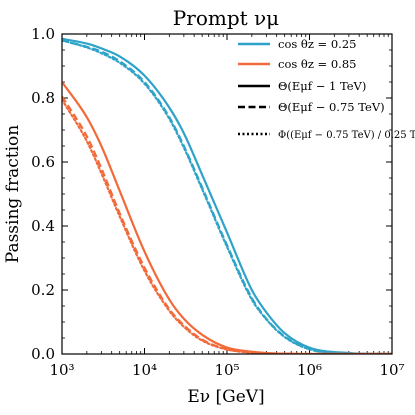  Describe the element at coordinates (43, 34) in the screenshot. I see `y-tick-label: 1.0` at that location.